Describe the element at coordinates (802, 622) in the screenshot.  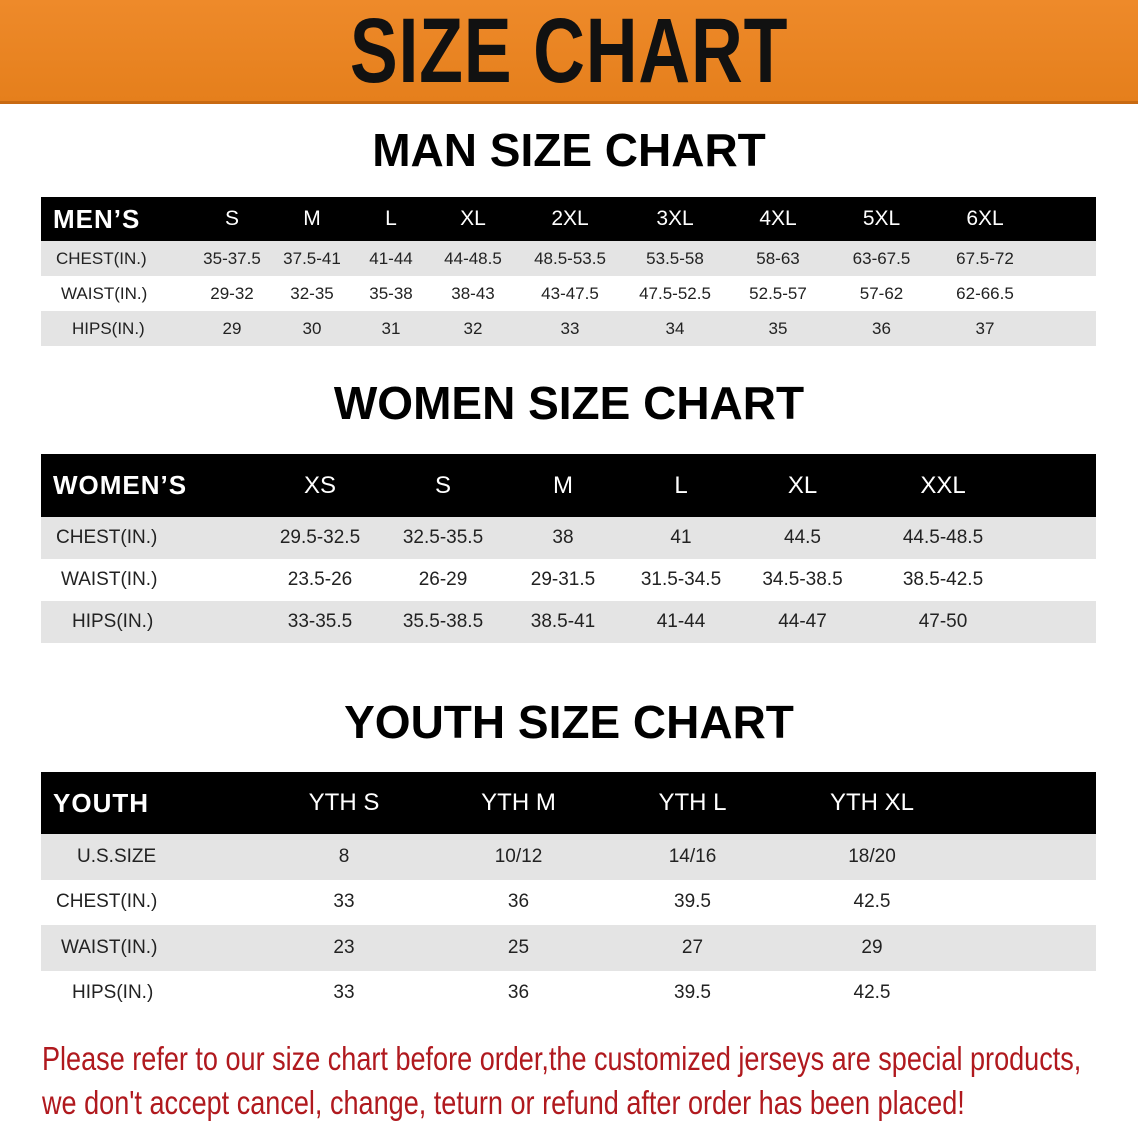
I see `measurement-cell: 44-47` at that location.